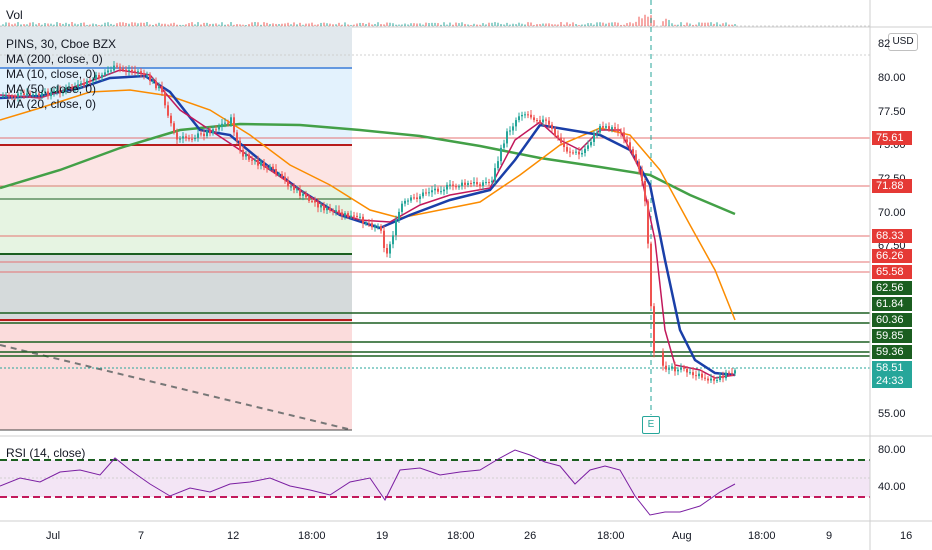 The image size is (932, 550). I want to click on symbol-legend: PINS, 30, Cboe BZX, so click(61, 44).